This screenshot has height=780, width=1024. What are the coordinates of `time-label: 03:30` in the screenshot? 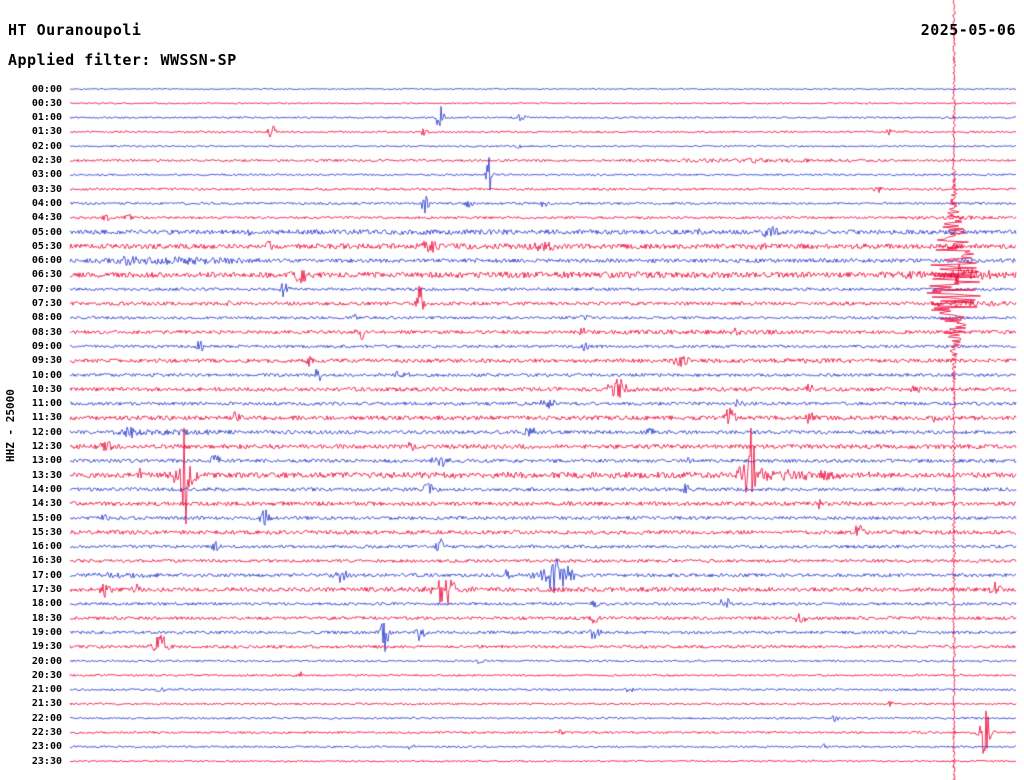 It's located at (46, 189).